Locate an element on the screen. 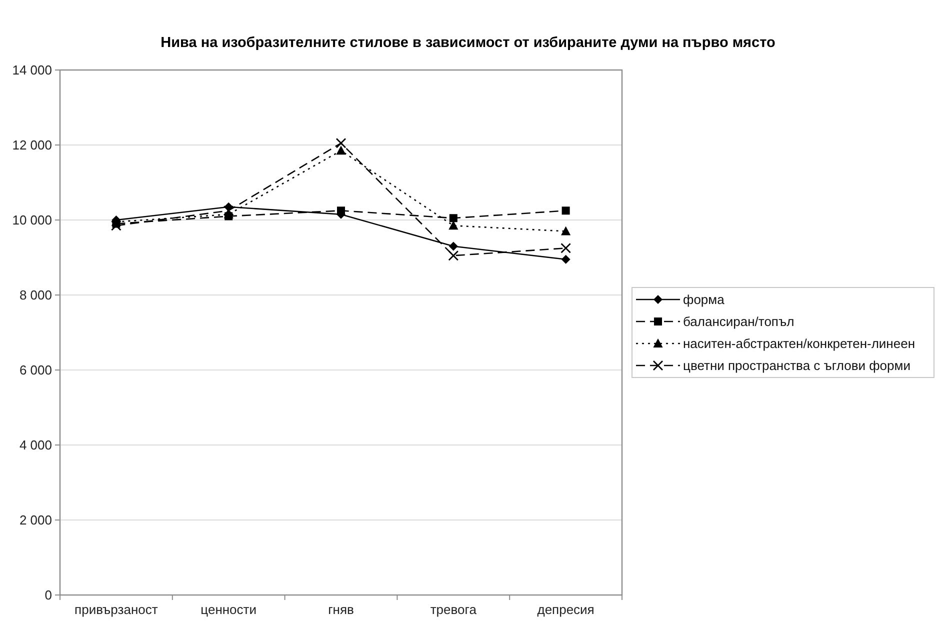 This screenshot has height=622, width=936. chart-title: Нива на изобразителните стилове в зависимост от избираните думи на първо място is located at coordinates (468, 43).